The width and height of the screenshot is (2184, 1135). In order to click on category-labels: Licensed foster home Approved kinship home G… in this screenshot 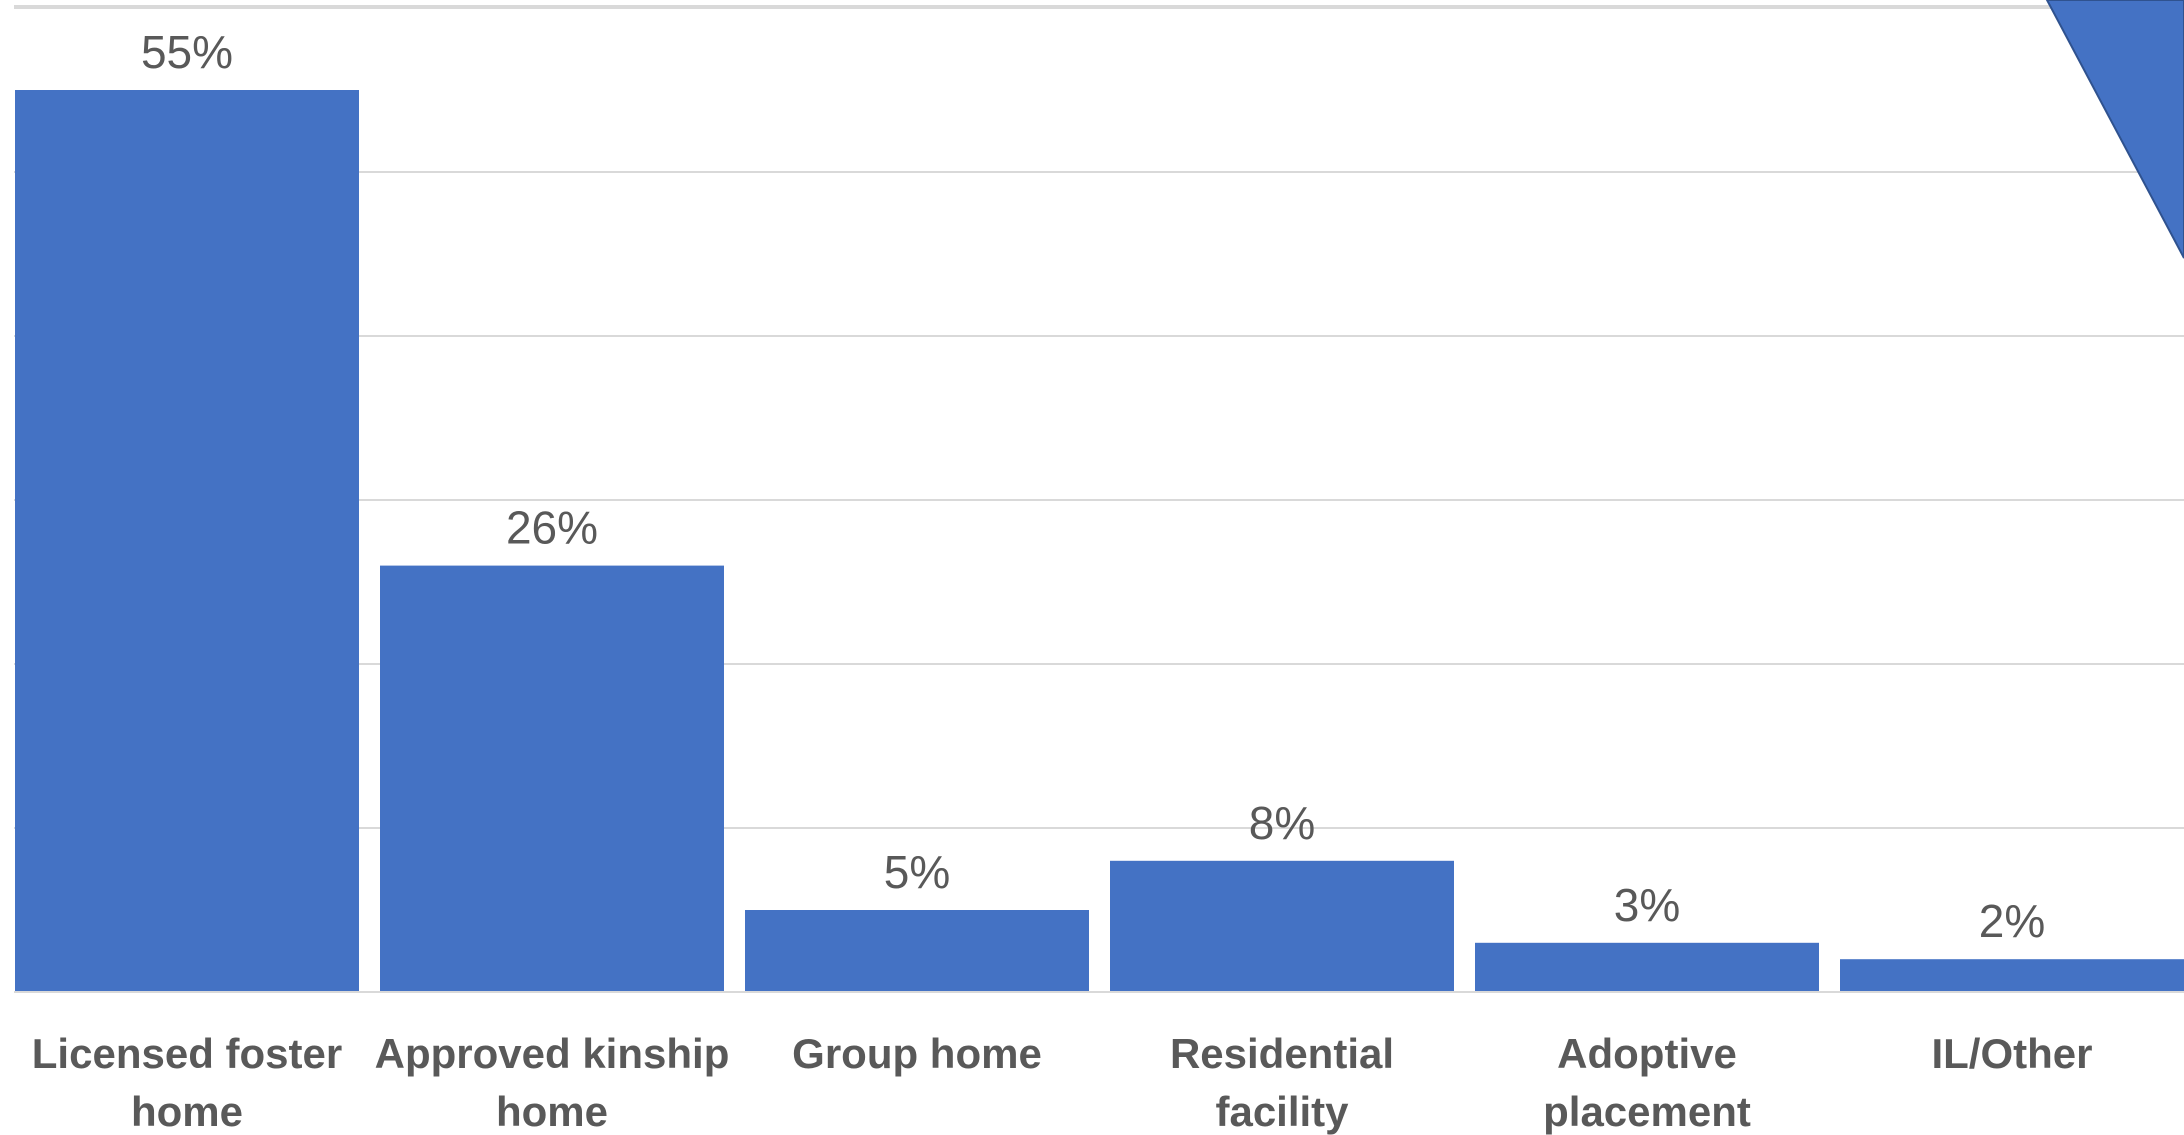, I will do `click(1062, 1082)`.